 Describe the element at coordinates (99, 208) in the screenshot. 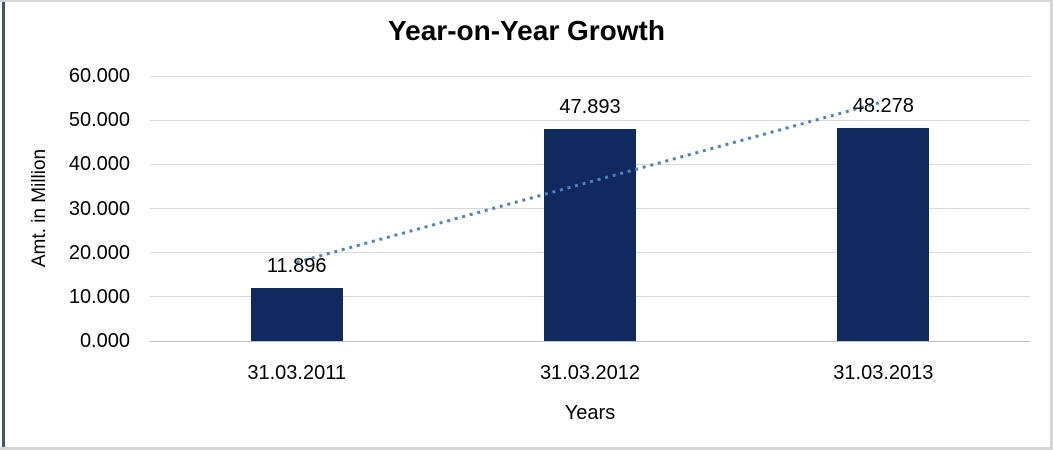

I see `y-tick-label: 30.000` at that location.